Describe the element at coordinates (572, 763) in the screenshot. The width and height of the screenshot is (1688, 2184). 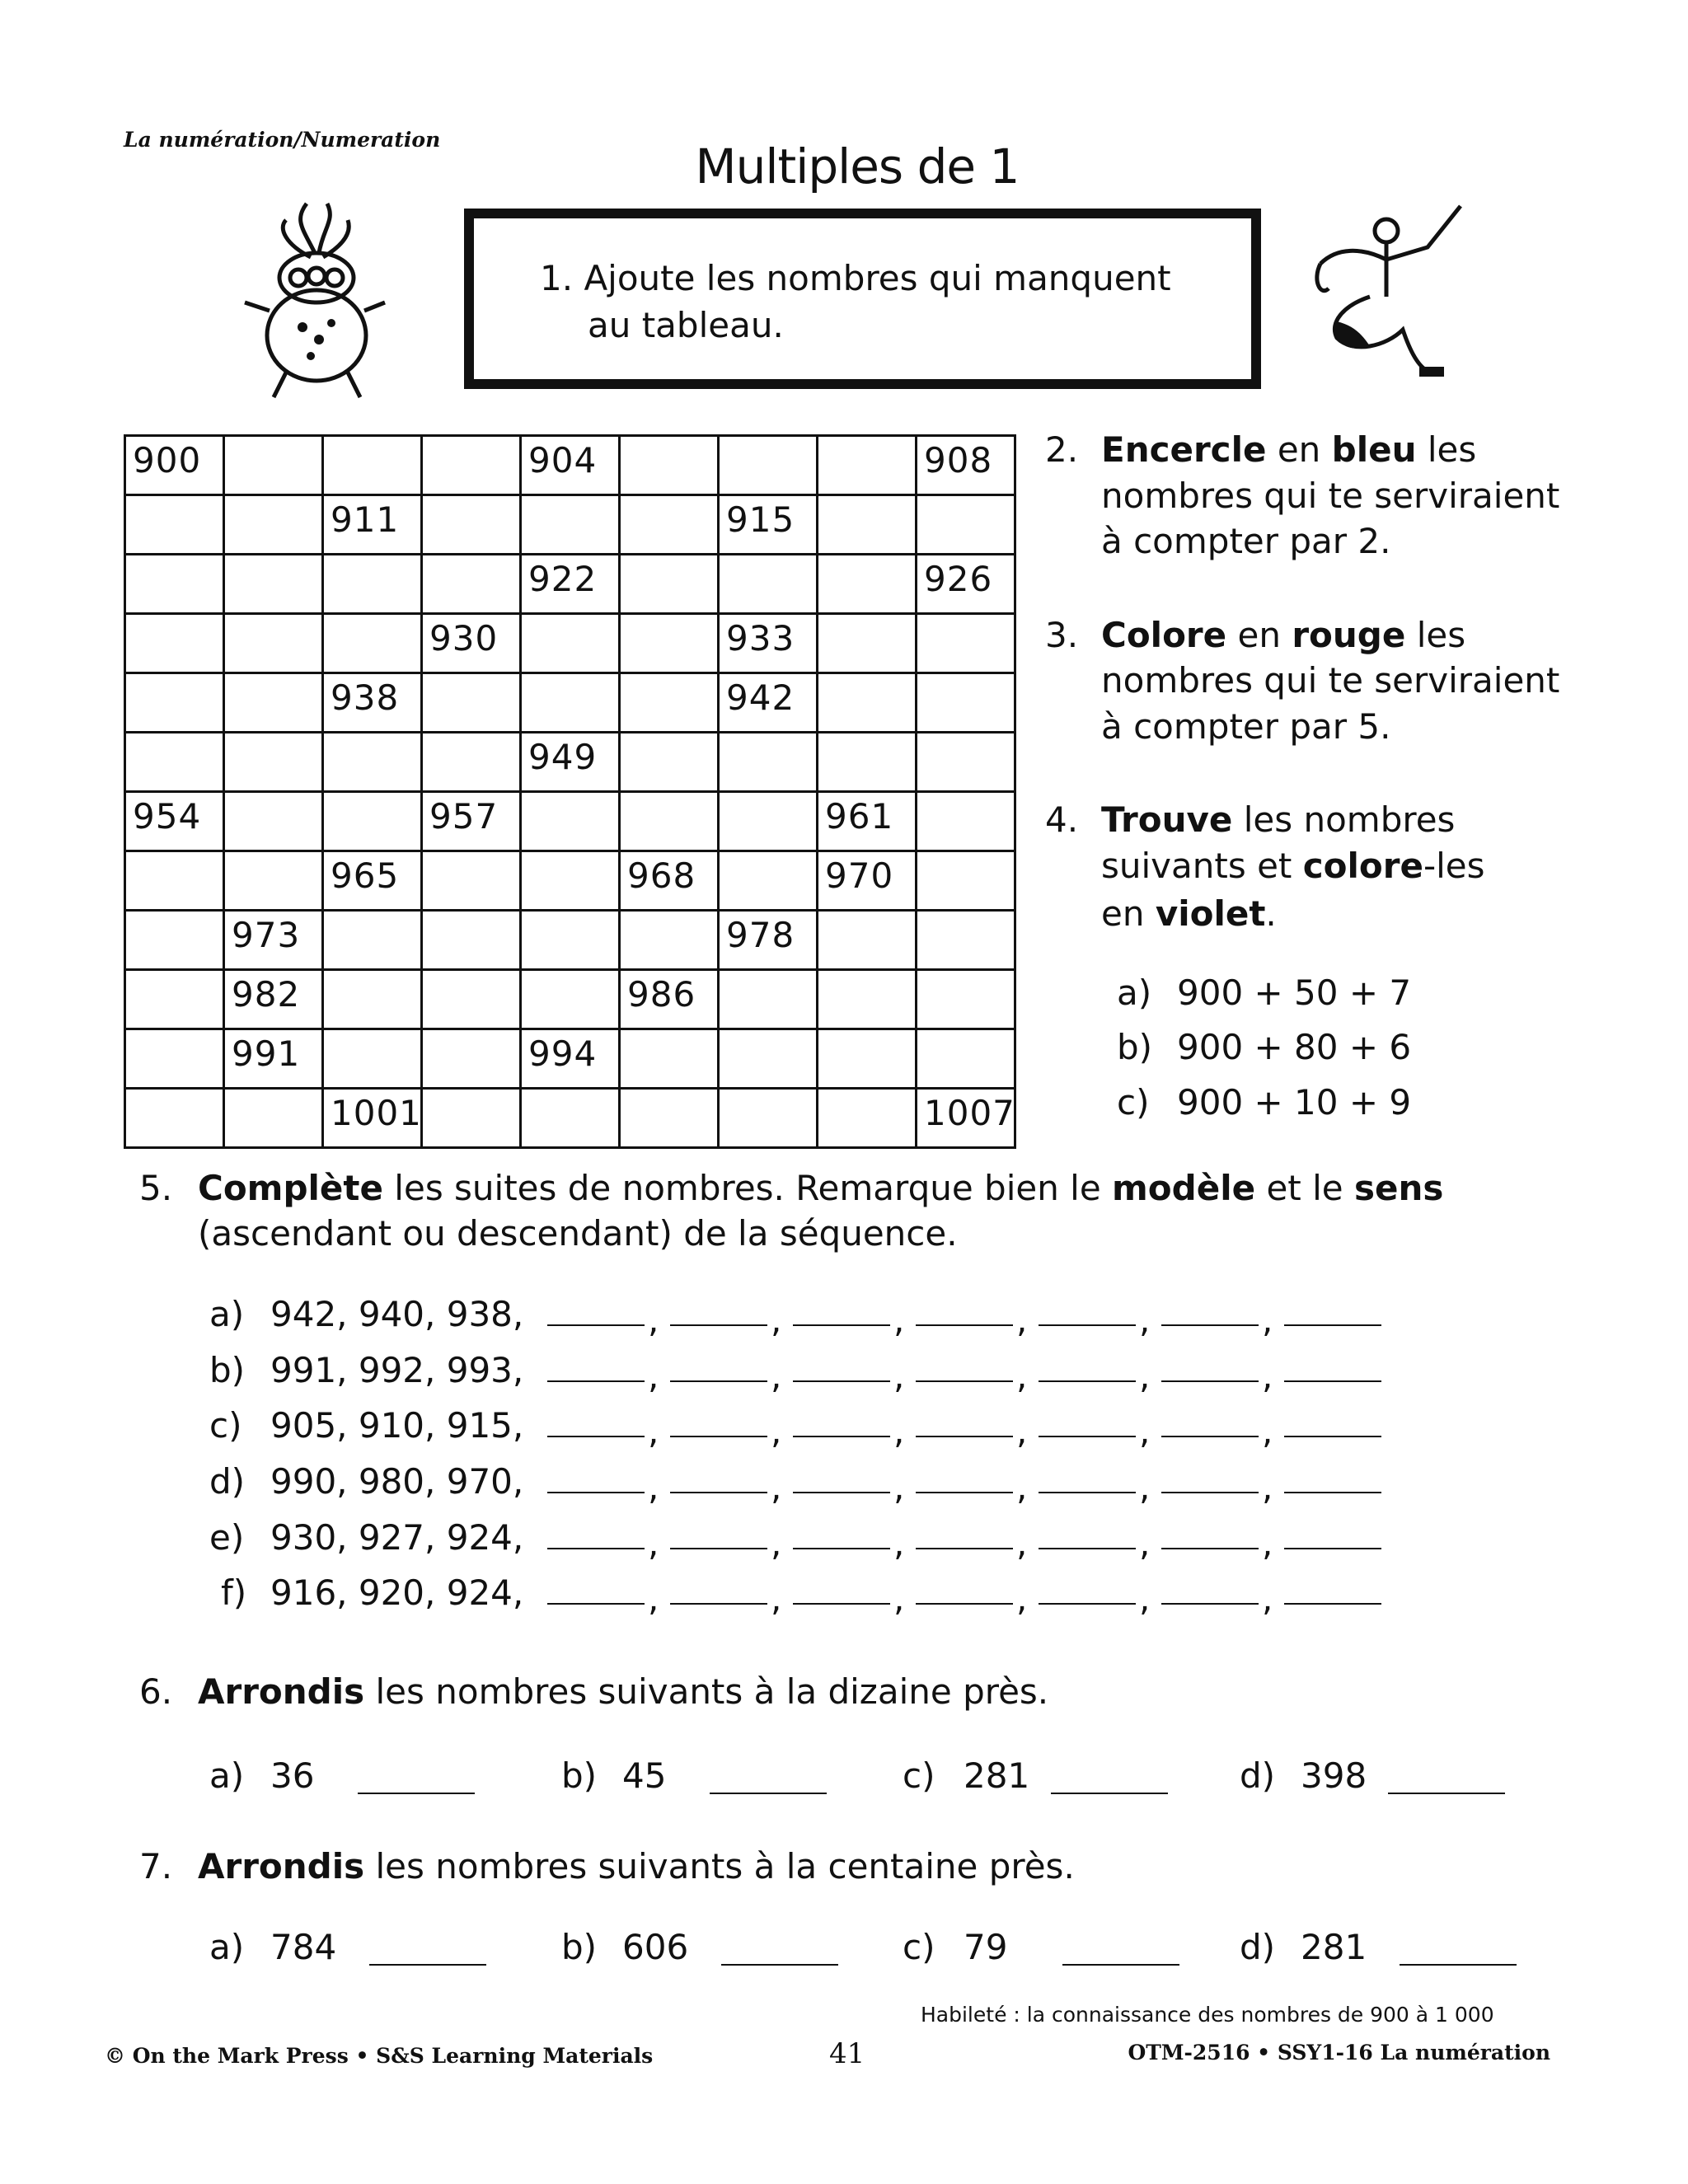
I see `grid-cell: 949` at that location.